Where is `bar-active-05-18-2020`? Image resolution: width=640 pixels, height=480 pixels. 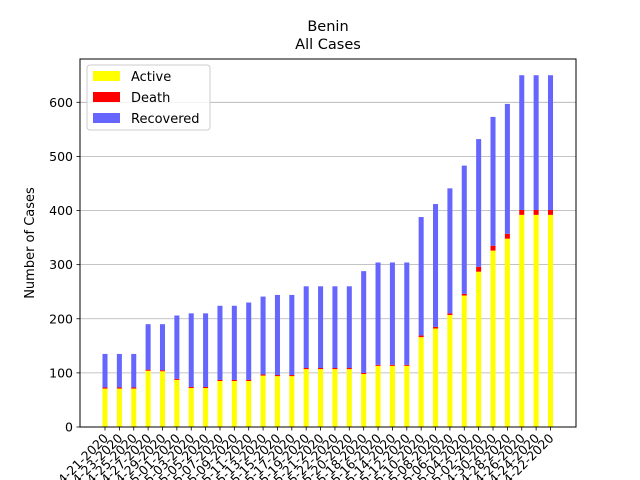
bar-active-05-18-2020 is located at coordinates (493, 338).